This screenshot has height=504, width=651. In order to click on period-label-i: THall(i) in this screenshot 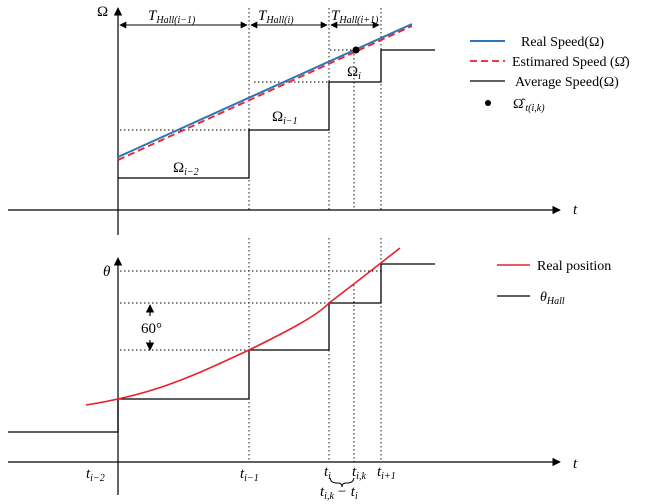, I will do `click(276, 17)`.